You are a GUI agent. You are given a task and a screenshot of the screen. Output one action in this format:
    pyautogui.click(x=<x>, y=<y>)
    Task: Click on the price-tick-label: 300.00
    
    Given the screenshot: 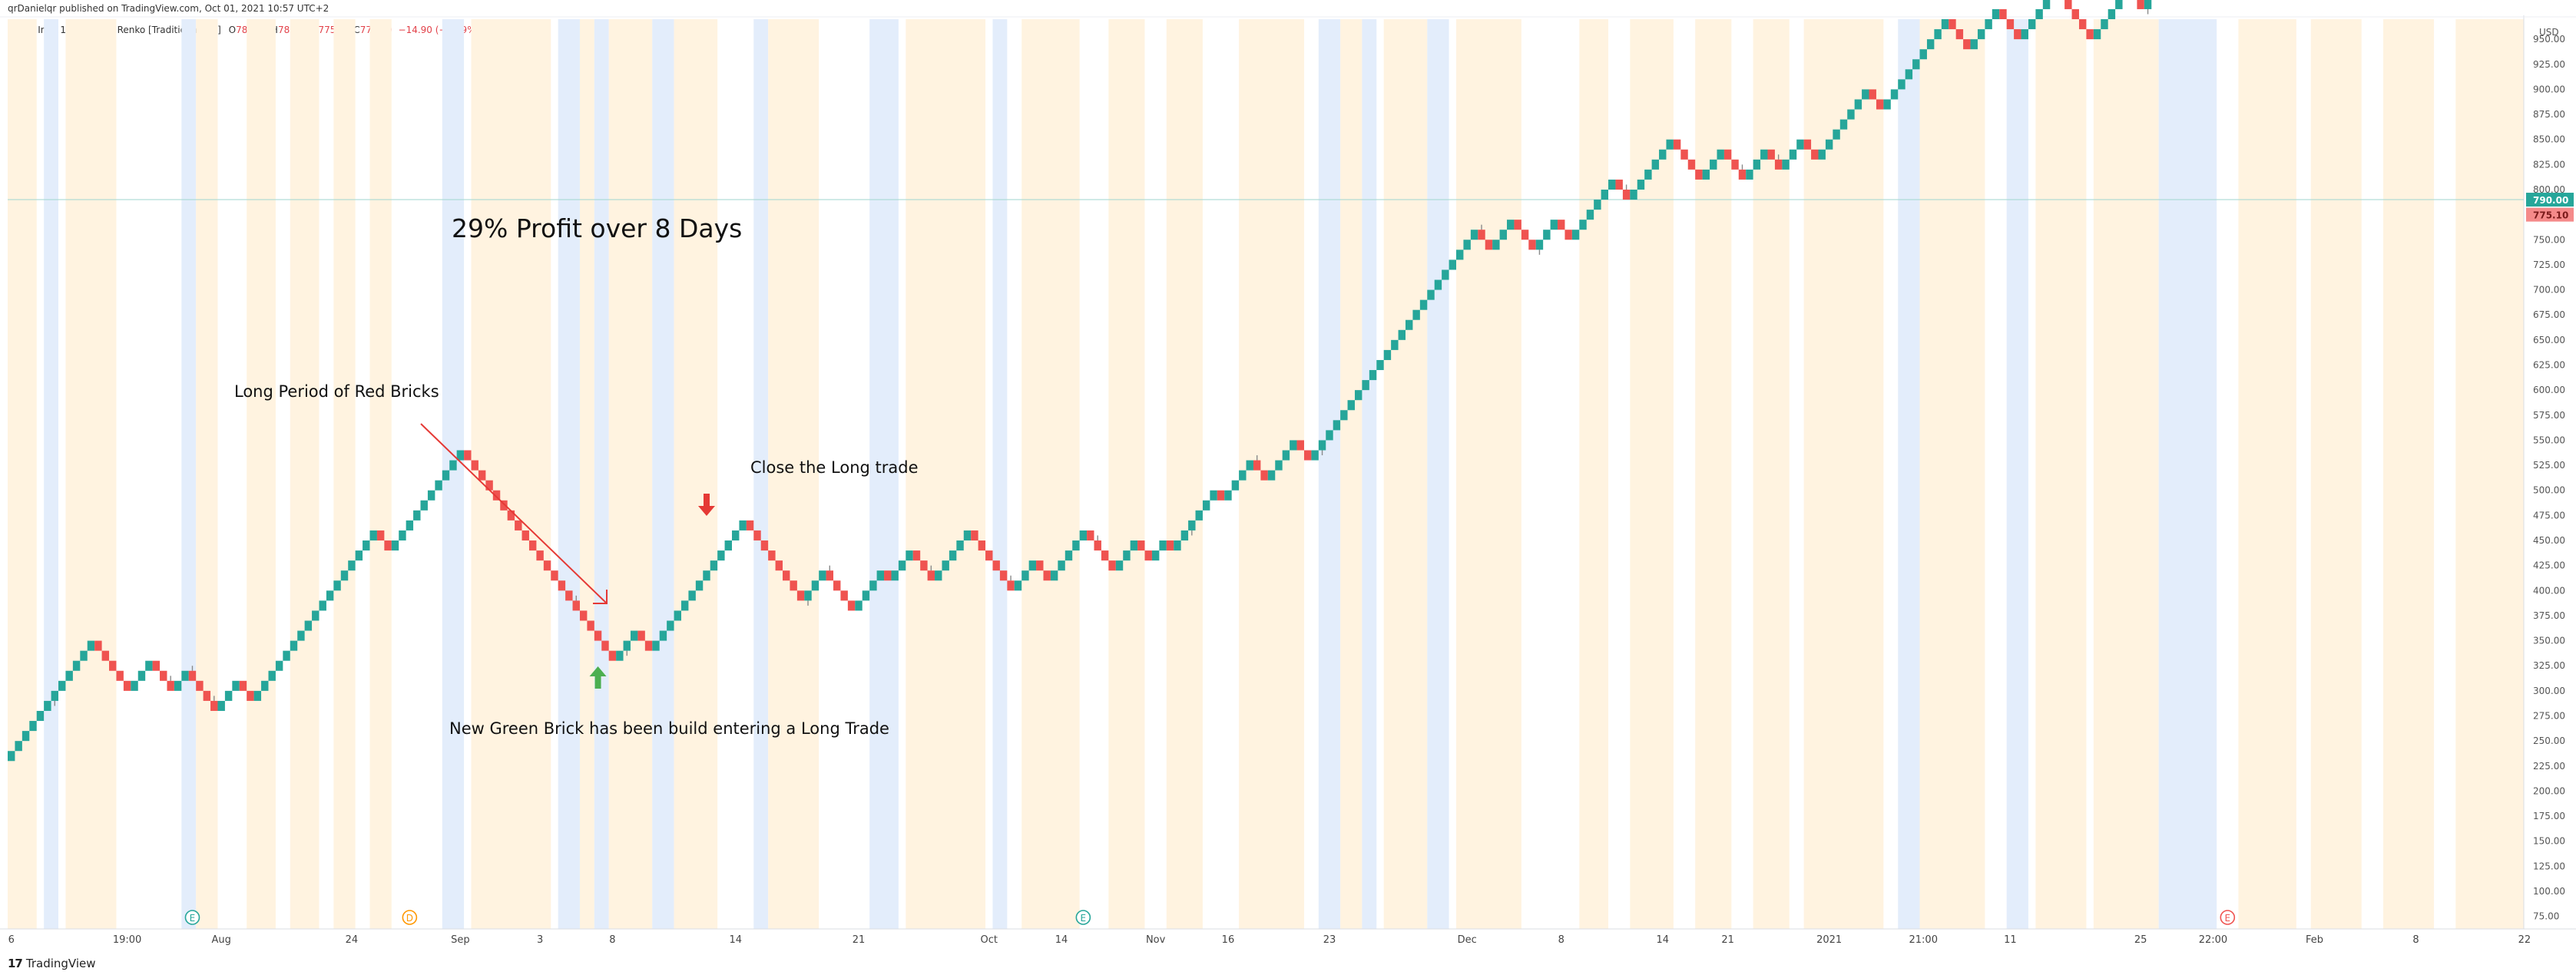 What is the action you would take?
    pyautogui.click(x=2549, y=691)
    